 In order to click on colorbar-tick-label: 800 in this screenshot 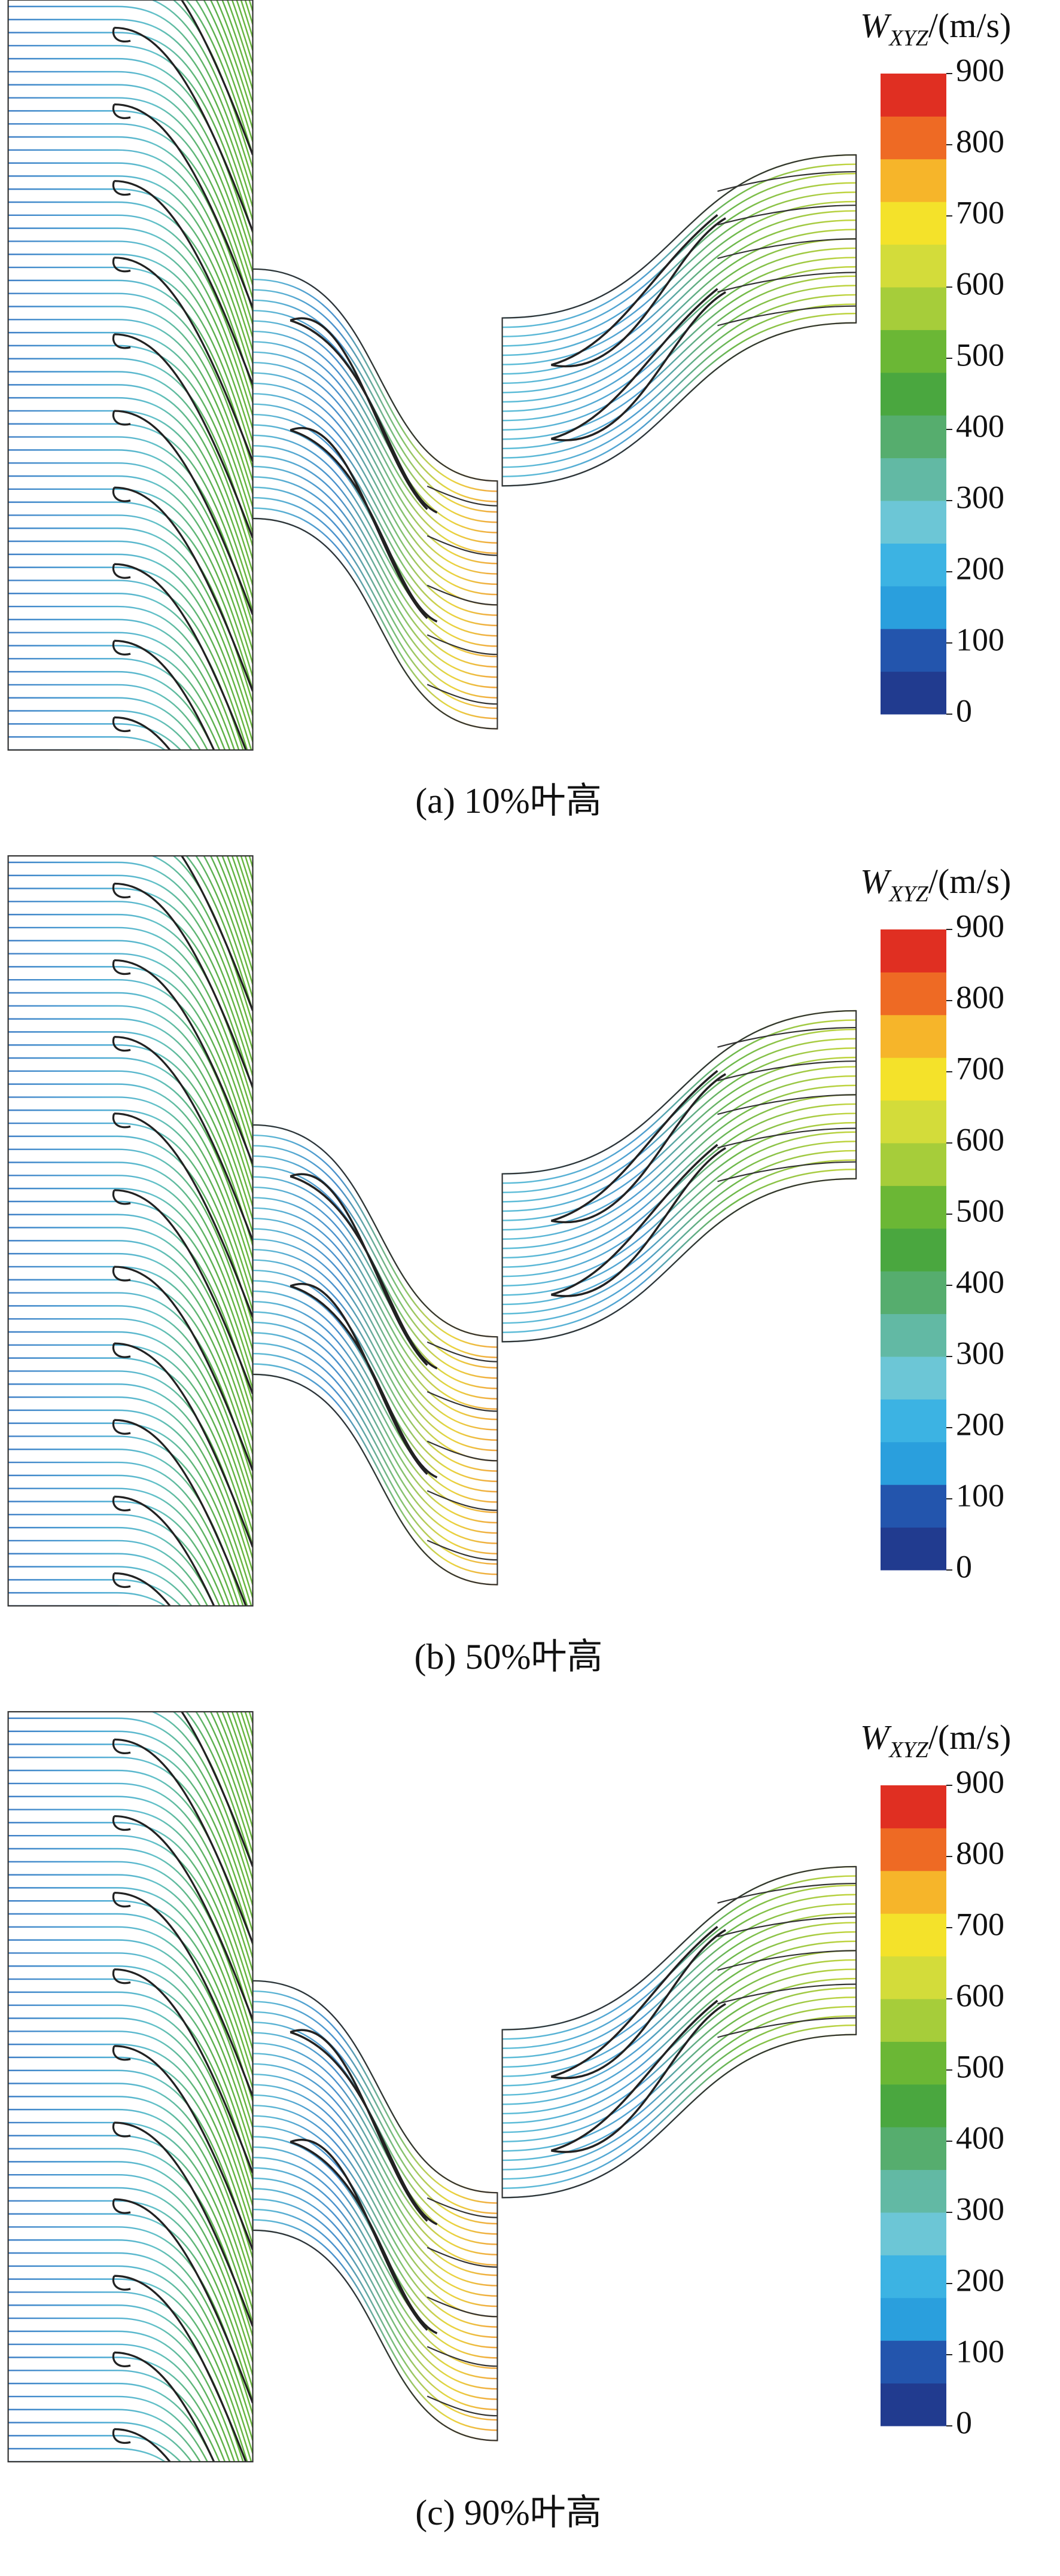, I will do `click(980, 141)`.